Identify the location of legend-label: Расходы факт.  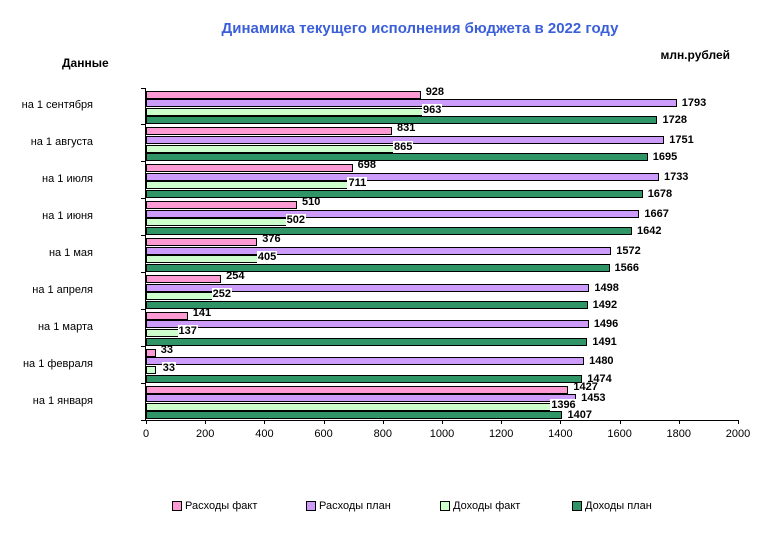
(221, 506).